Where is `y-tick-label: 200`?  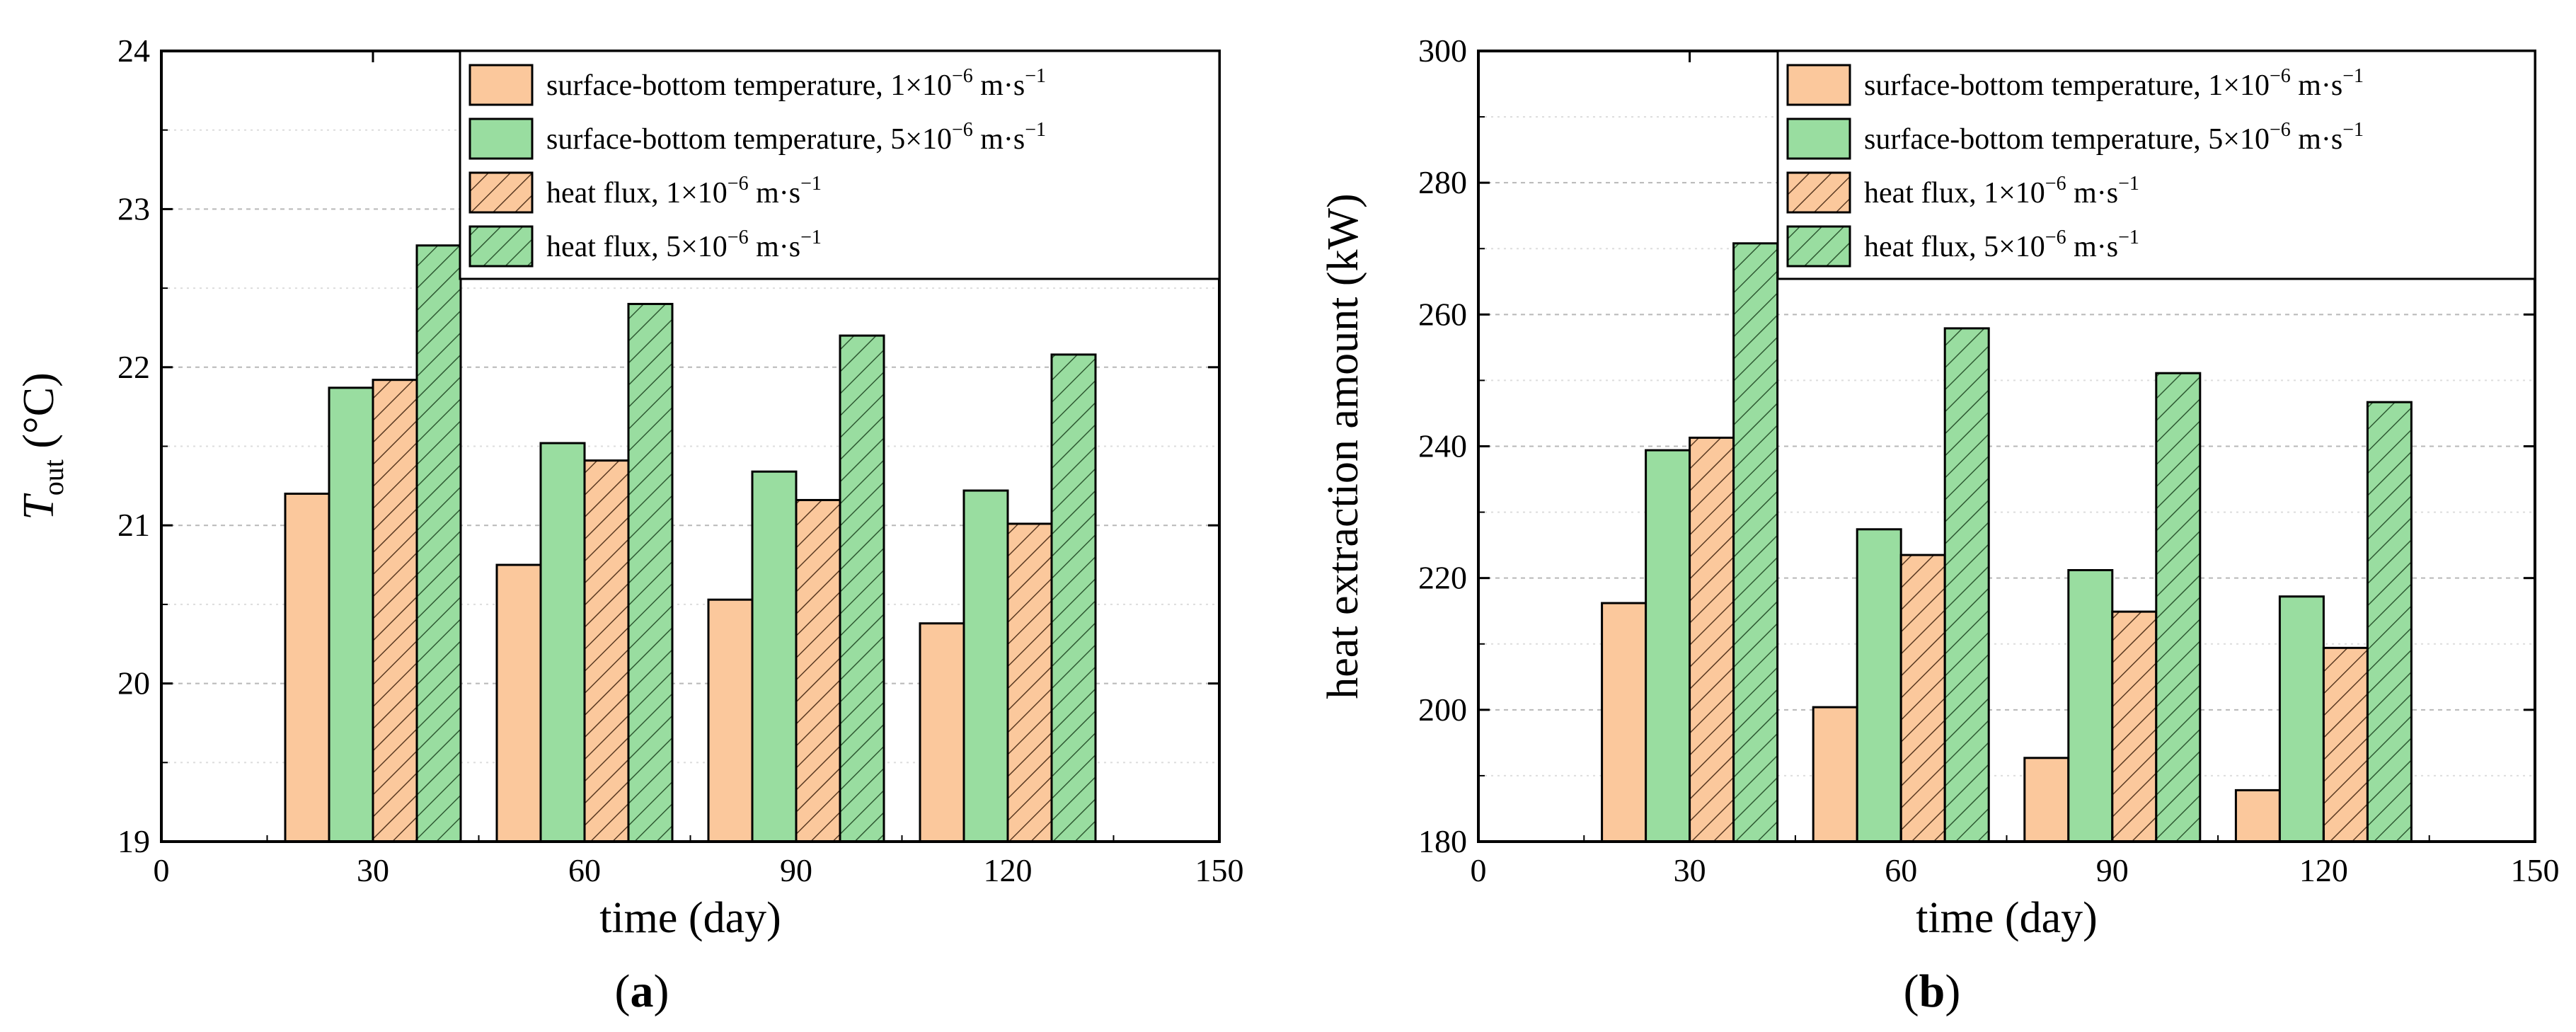 y-tick-label: 200 is located at coordinates (1443, 710).